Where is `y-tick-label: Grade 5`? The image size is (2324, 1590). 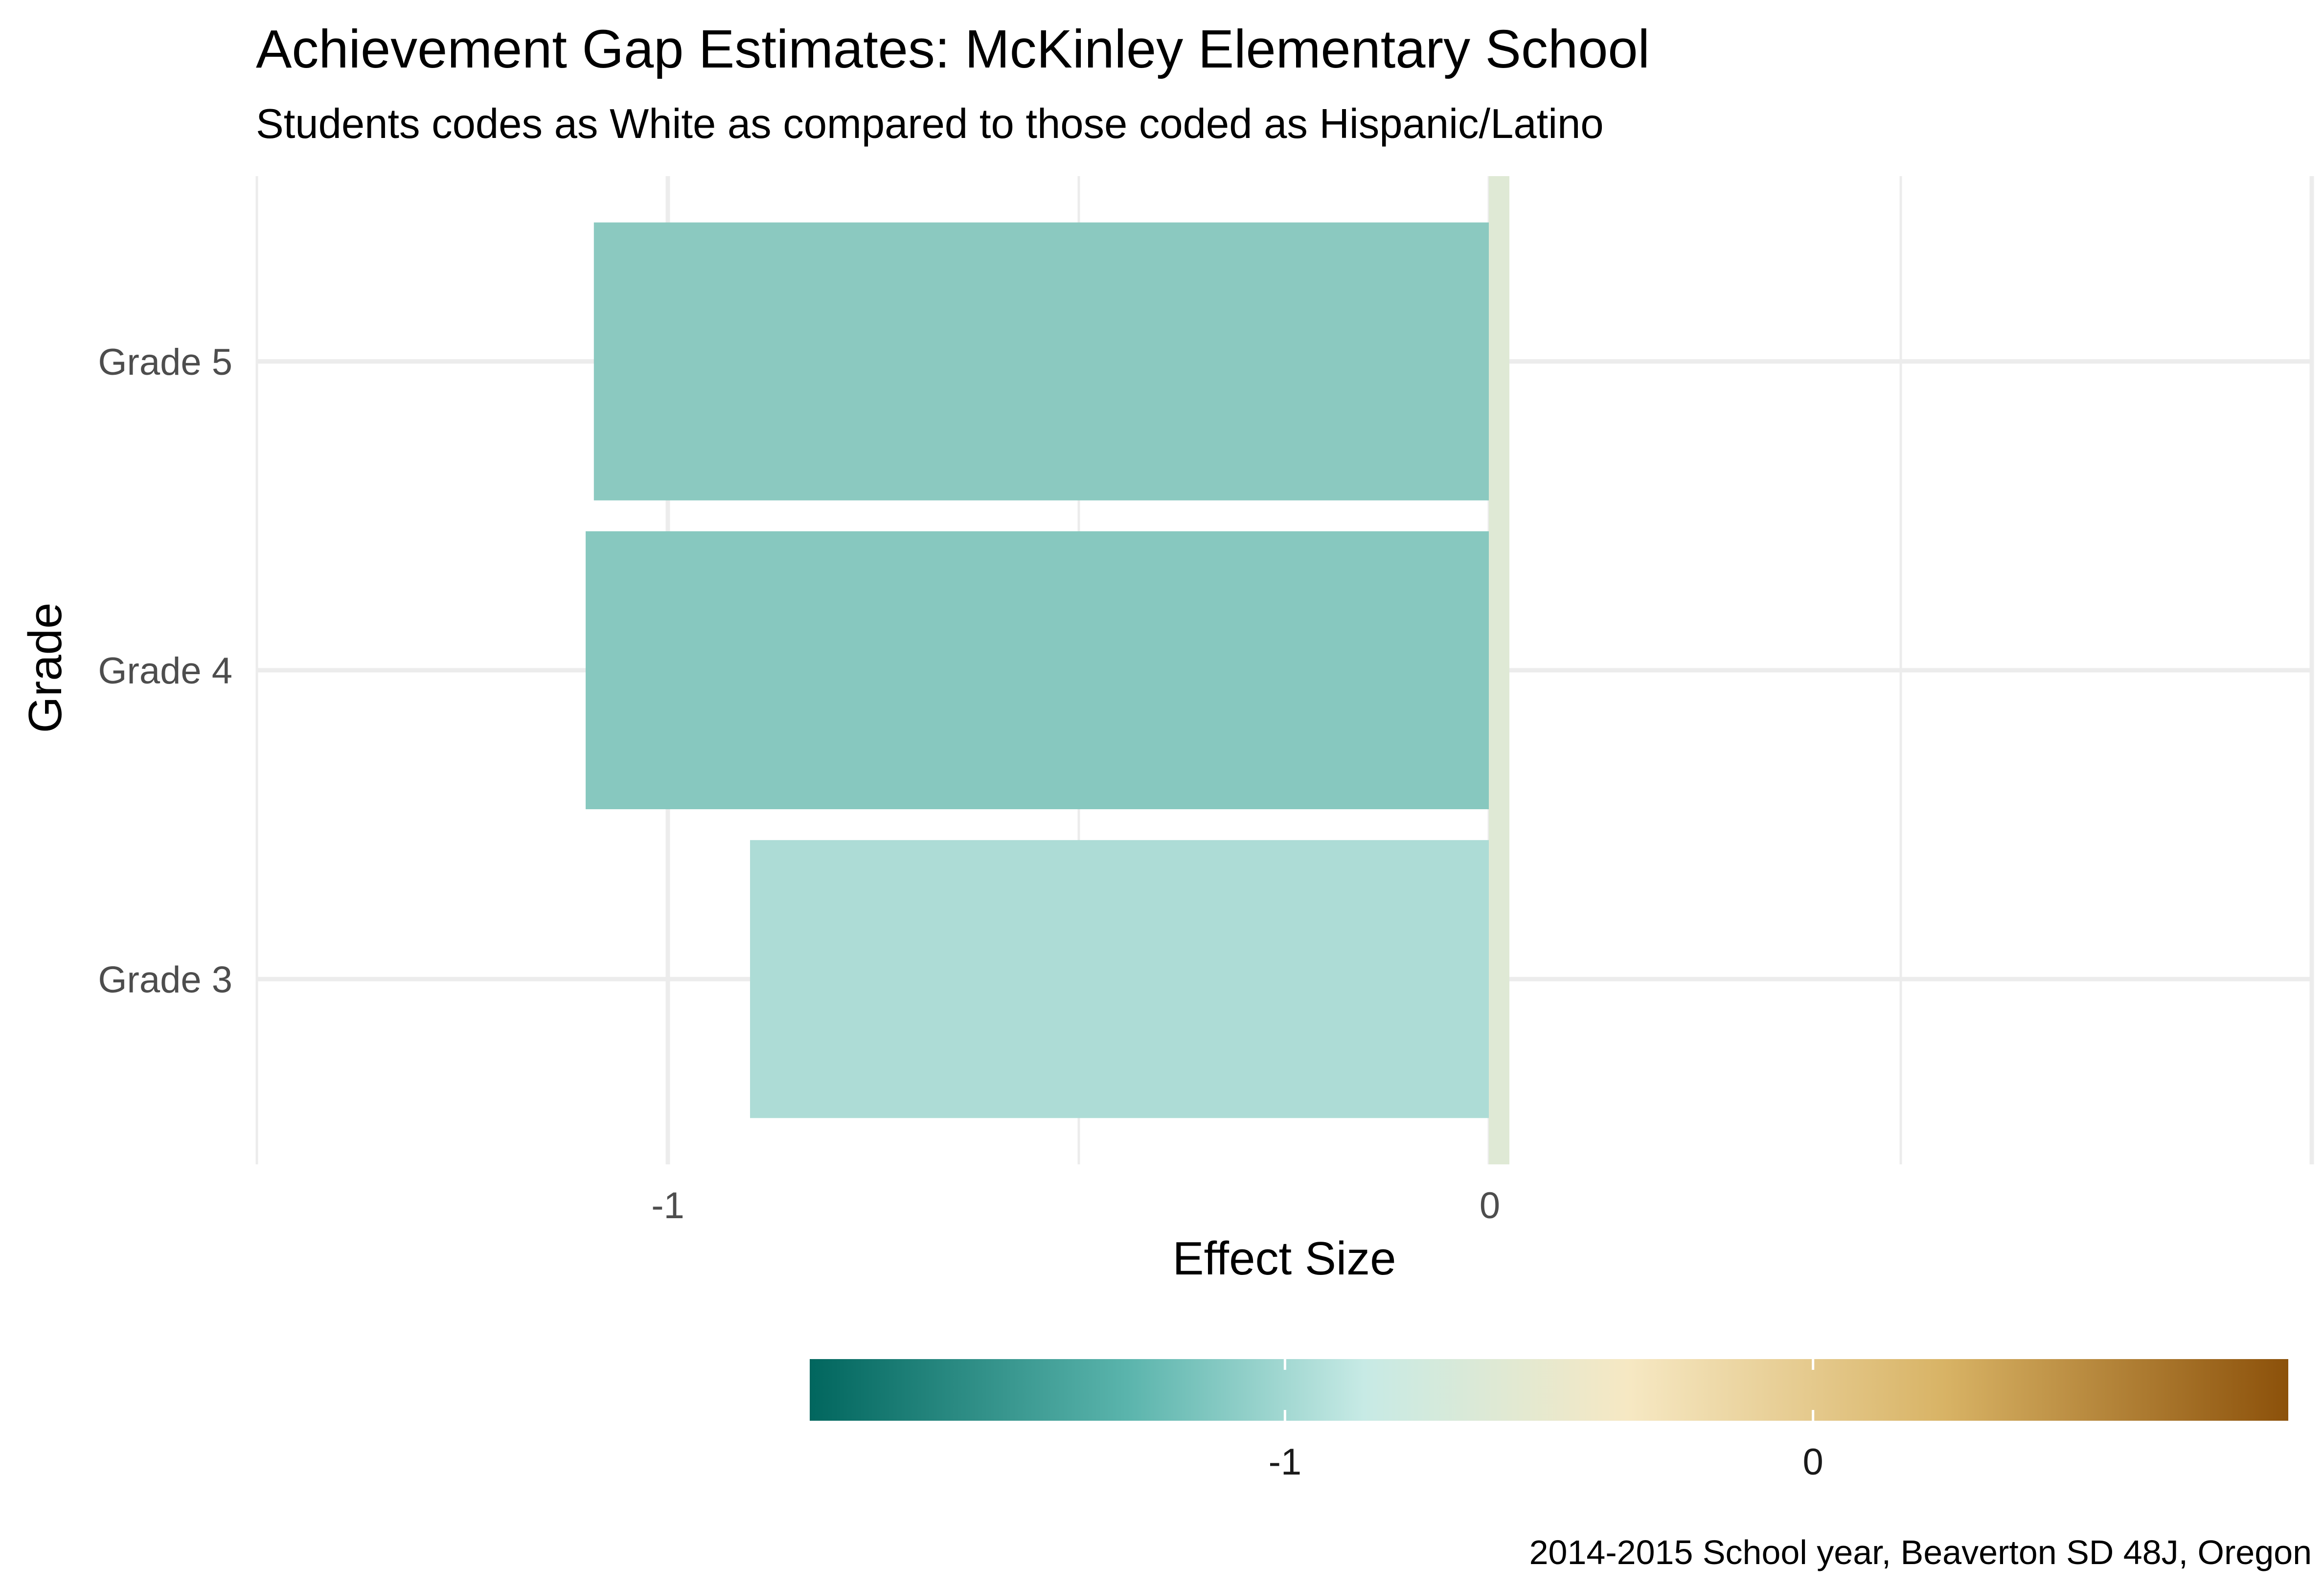 y-tick-label: Grade 5 is located at coordinates (165, 362).